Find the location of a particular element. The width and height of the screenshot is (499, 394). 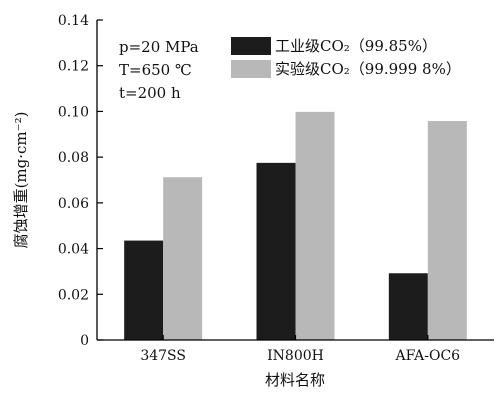

x-category-label: 347SS is located at coordinates (163, 356).